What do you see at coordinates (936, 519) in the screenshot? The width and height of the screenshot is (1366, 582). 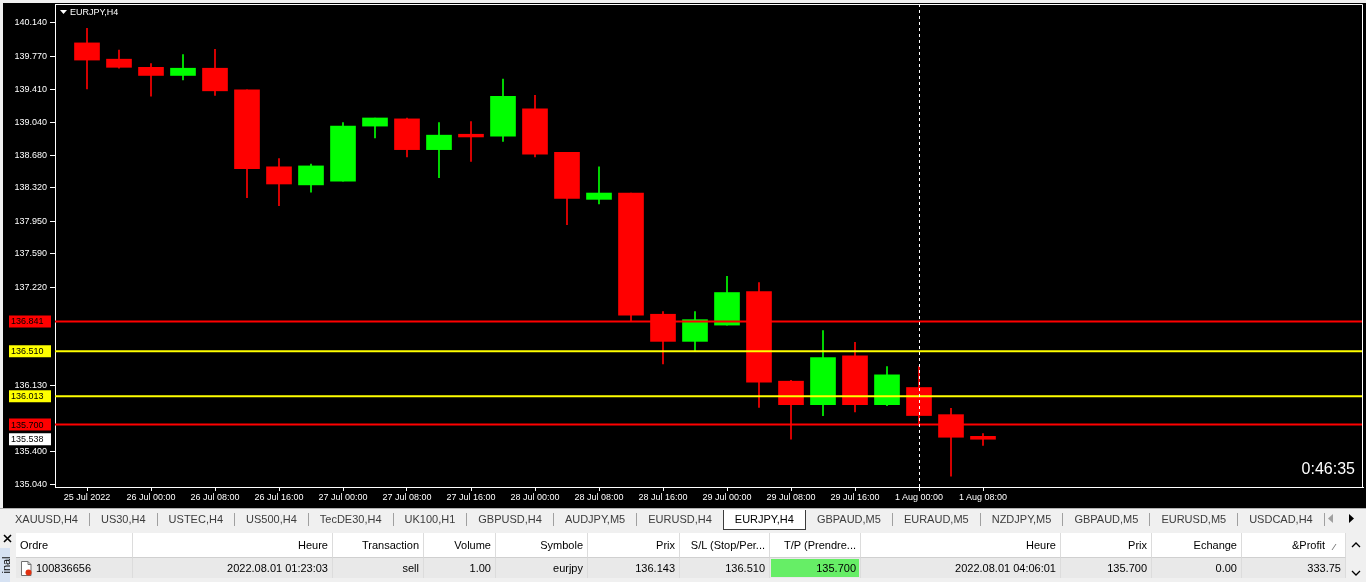 I see `category-label: EURAUD,M5` at bounding box center [936, 519].